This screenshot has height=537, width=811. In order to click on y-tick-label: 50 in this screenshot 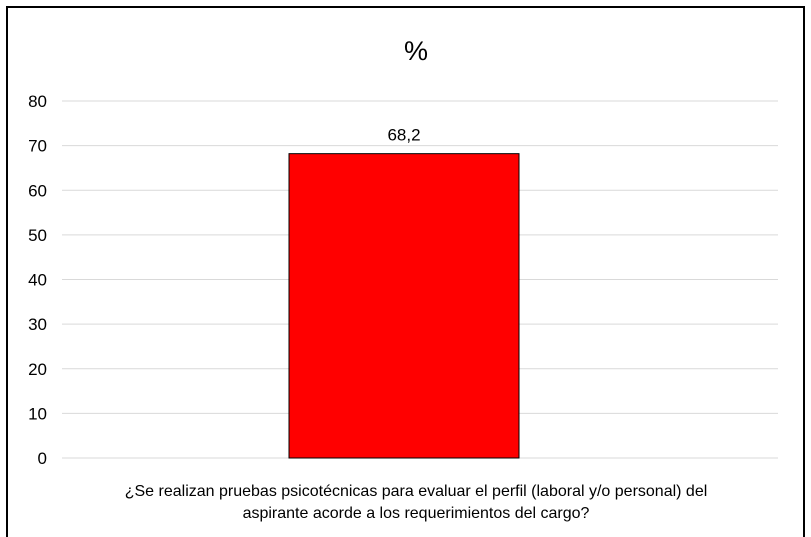, I will do `click(37, 235)`.